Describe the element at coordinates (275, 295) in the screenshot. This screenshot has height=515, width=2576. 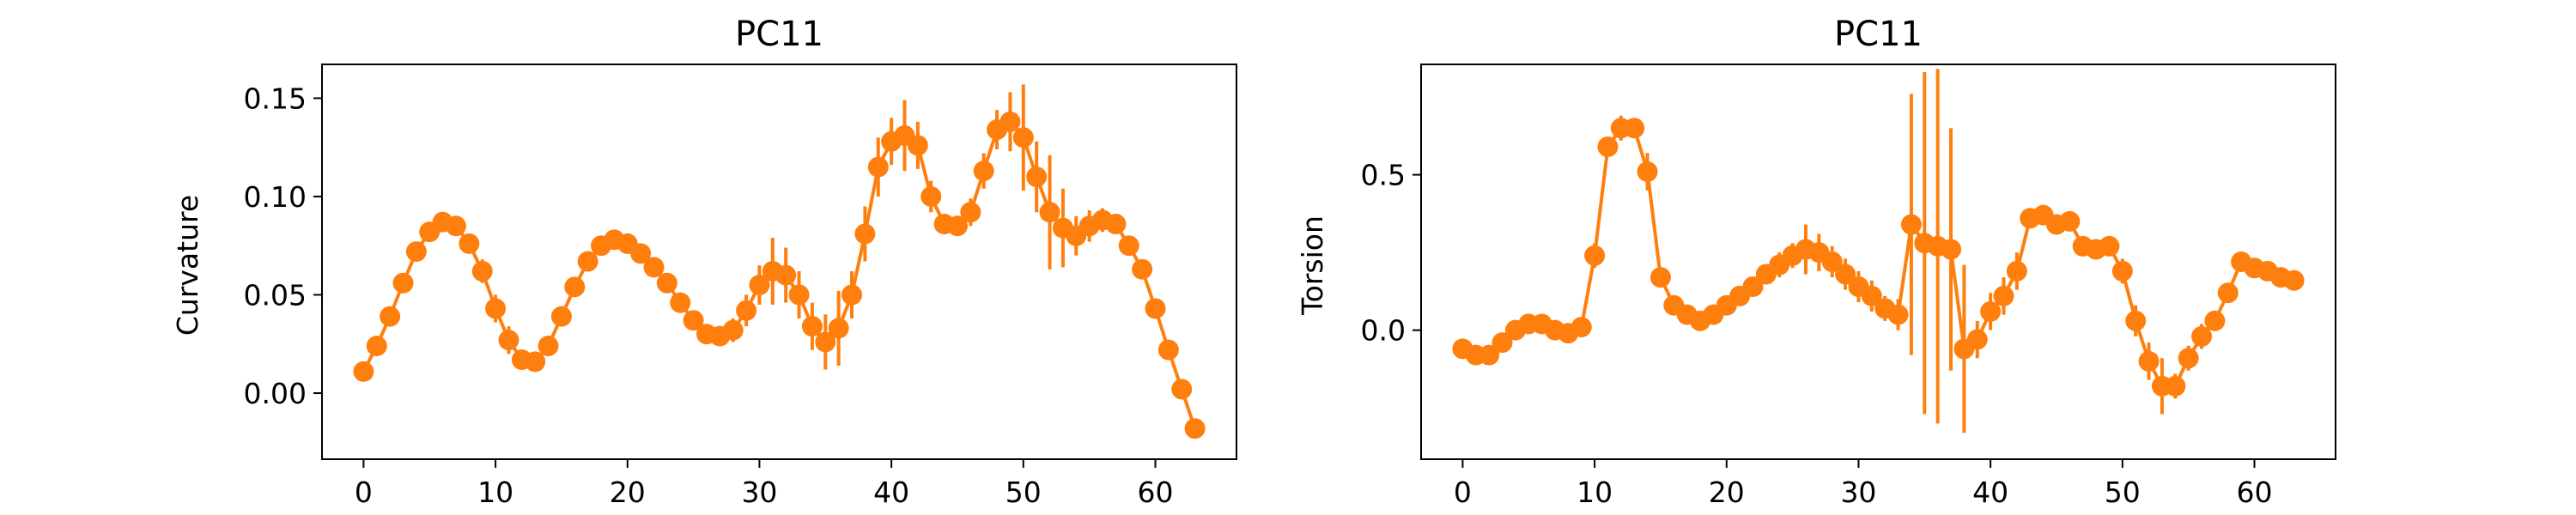
I see `y-tick-label: 0.05` at that location.